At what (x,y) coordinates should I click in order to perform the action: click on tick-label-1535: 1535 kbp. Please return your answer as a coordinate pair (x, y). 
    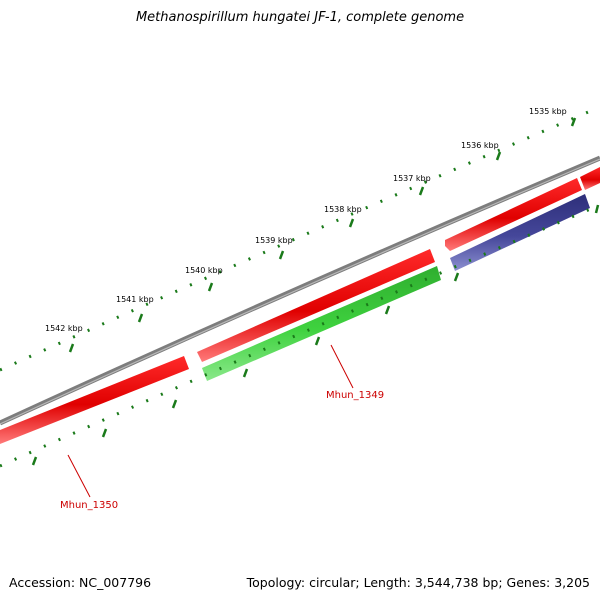
    Looking at the image, I should click on (548, 111).